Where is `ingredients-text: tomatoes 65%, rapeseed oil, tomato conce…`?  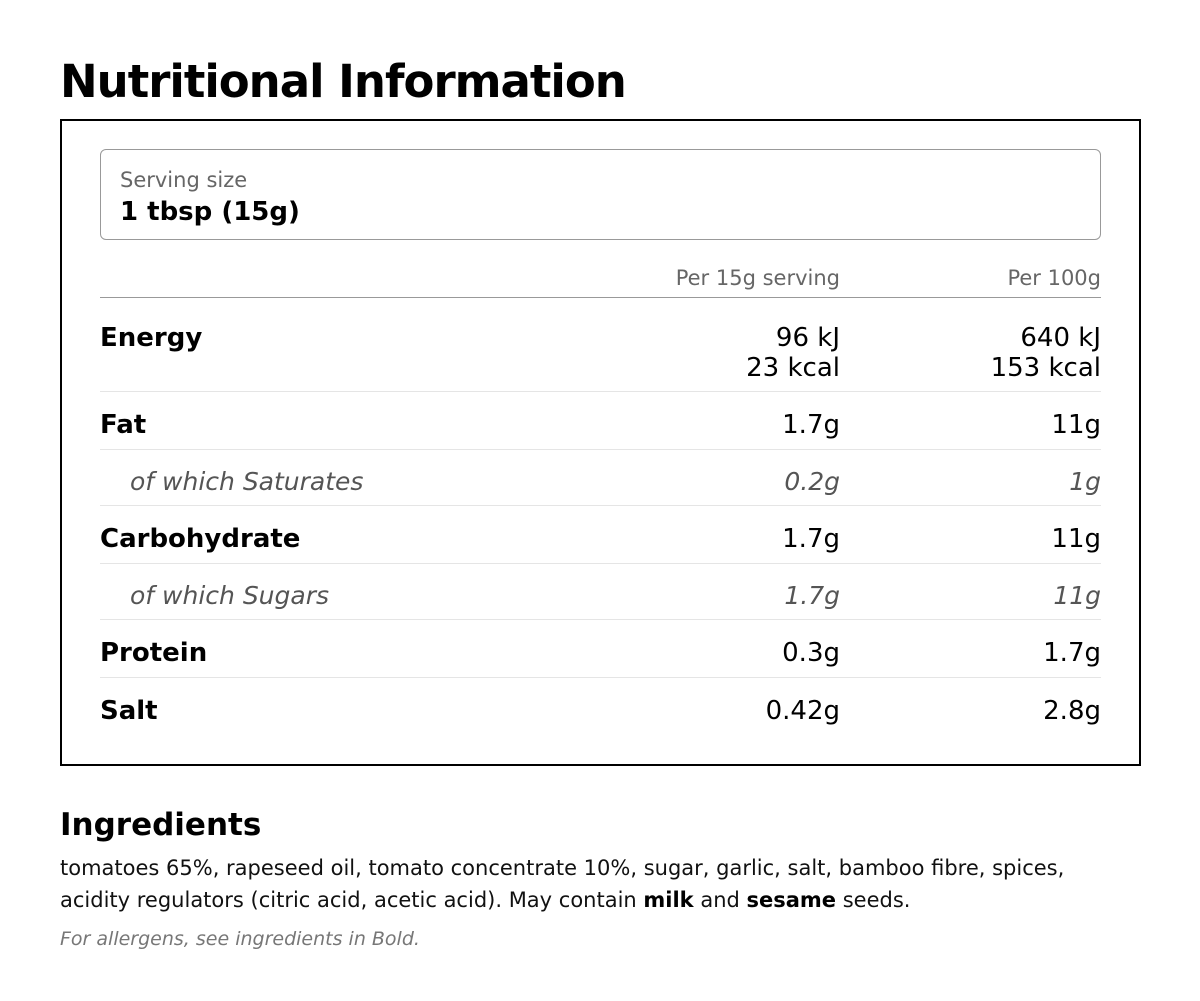
ingredients-text: tomatoes 65%, rapeseed oil, tomato conce… is located at coordinates (600, 884).